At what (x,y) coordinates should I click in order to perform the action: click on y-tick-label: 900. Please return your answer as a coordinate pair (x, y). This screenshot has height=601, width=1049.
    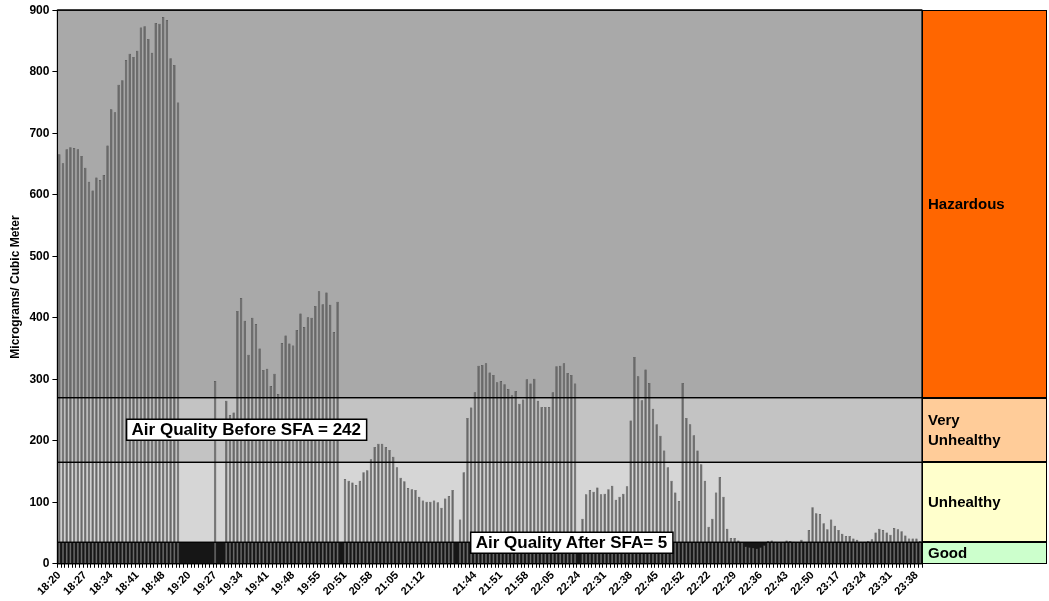
    Looking at the image, I should click on (39, 9).